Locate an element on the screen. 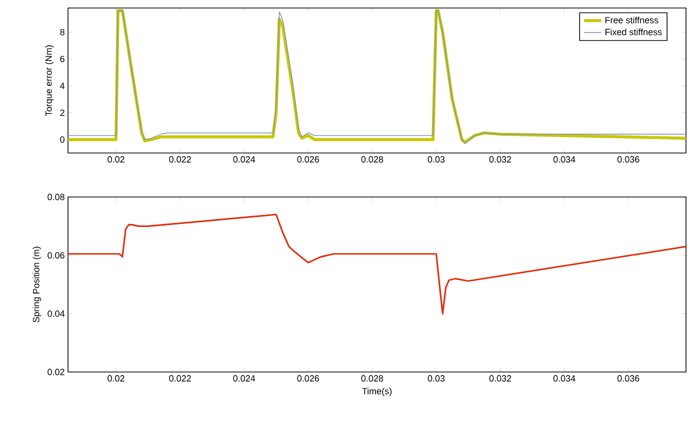 The width and height of the screenshot is (696, 425). y-tick-label: 0.04 is located at coordinates (56, 313).